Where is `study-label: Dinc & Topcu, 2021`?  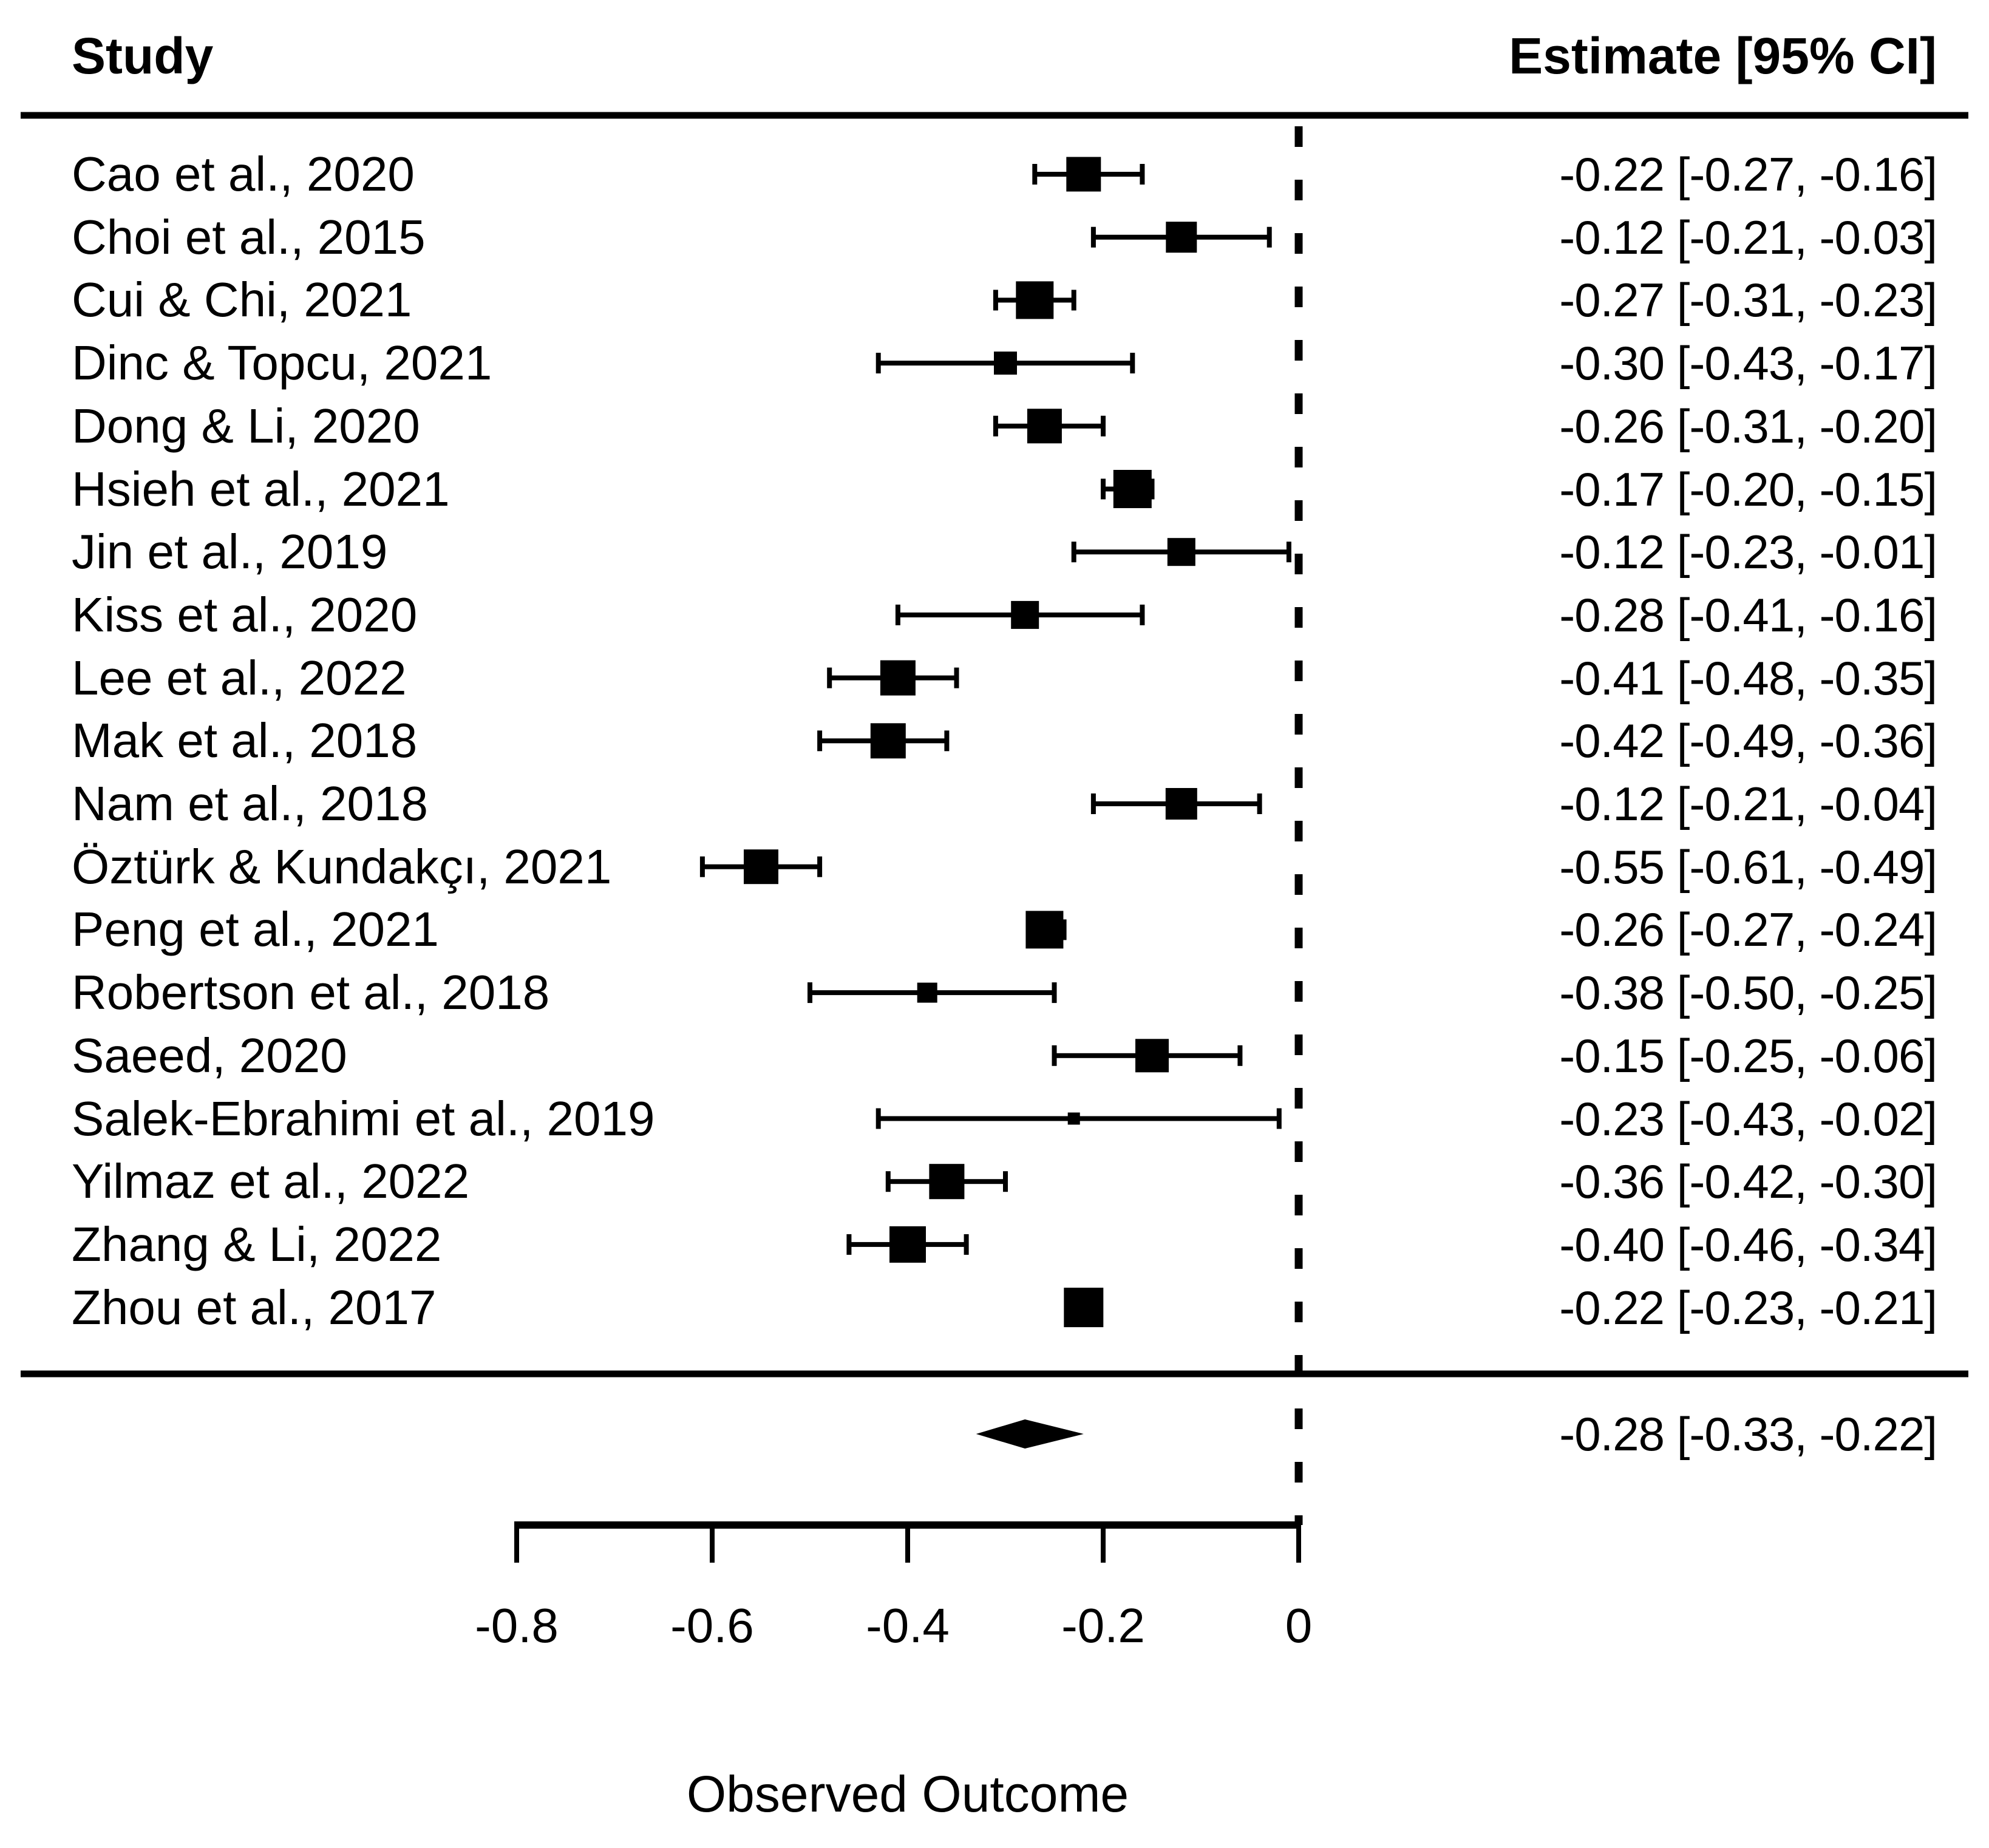 study-label: Dinc & Topcu, 2021 is located at coordinates (282, 363).